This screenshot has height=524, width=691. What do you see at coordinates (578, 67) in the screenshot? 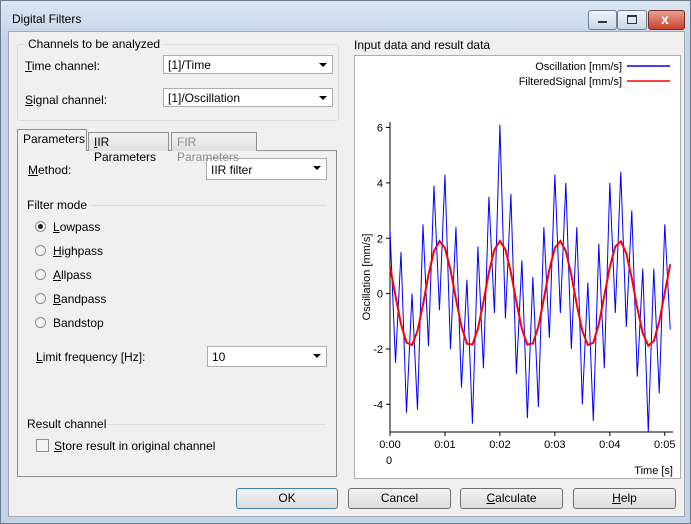
I see `legend-label: Oscillation [mm/s]` at bounding box center [578, 67].